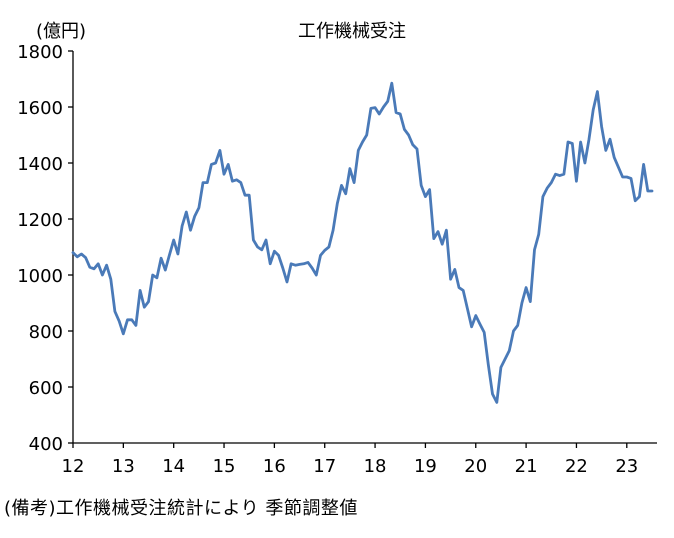  I want to click on x-tick-label: 16, so click(274, 466).